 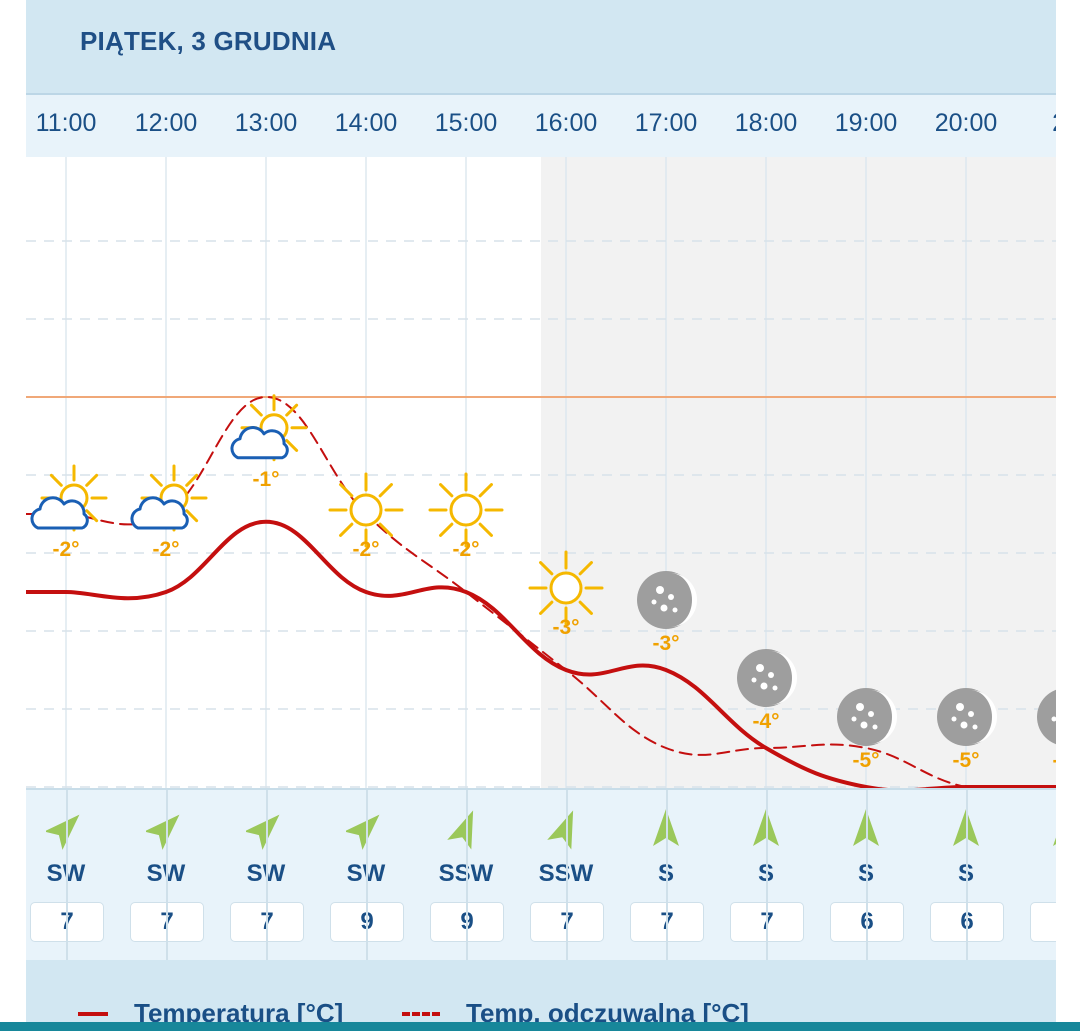 I want to click on temperature-label: -1°, so click(x=265, y=479).